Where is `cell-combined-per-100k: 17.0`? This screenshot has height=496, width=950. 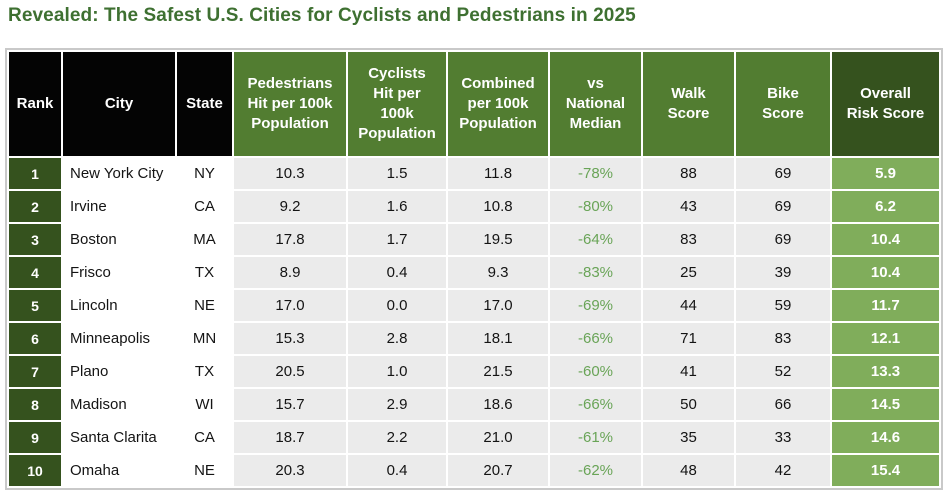
cell-combined-per-100k: 17.0 is located at coordinates (498, 305).